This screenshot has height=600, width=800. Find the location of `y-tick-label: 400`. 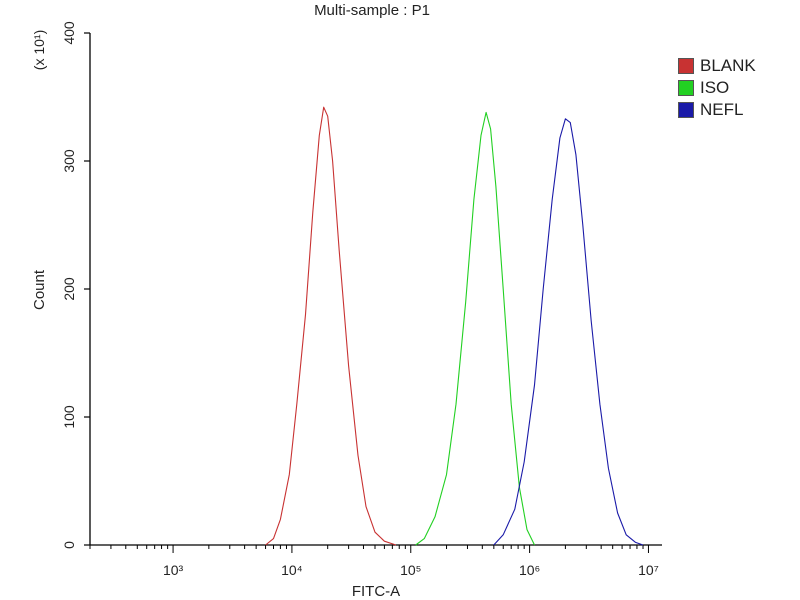

y-tick-label: 400 is located at coordinates (69, 33).